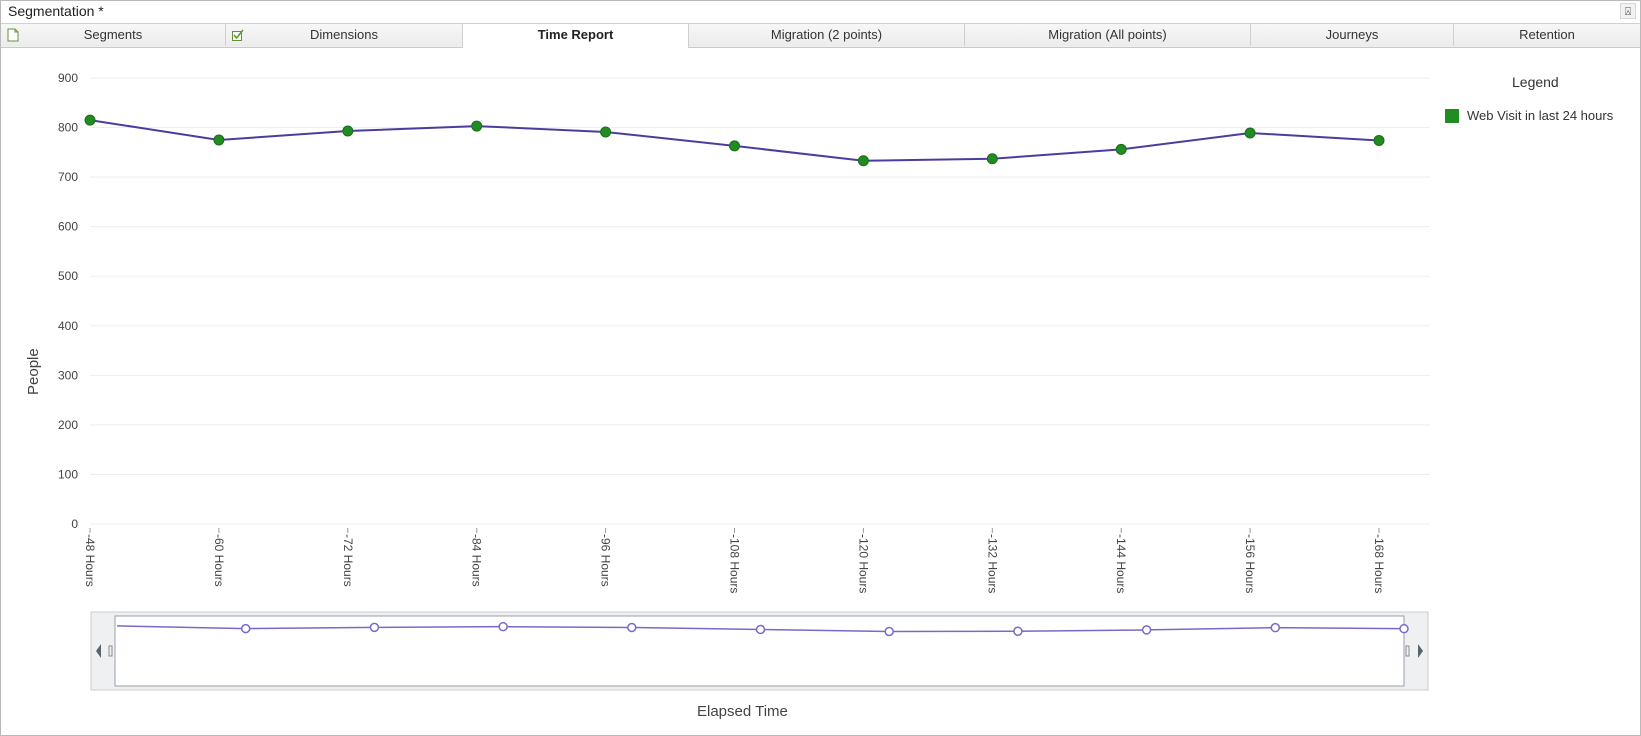 Image resolution: width=1641 pixels, height=736 pixels. Describe the element at coordinates (13, 35) in the screenshot. I see `document-icon` at that location.